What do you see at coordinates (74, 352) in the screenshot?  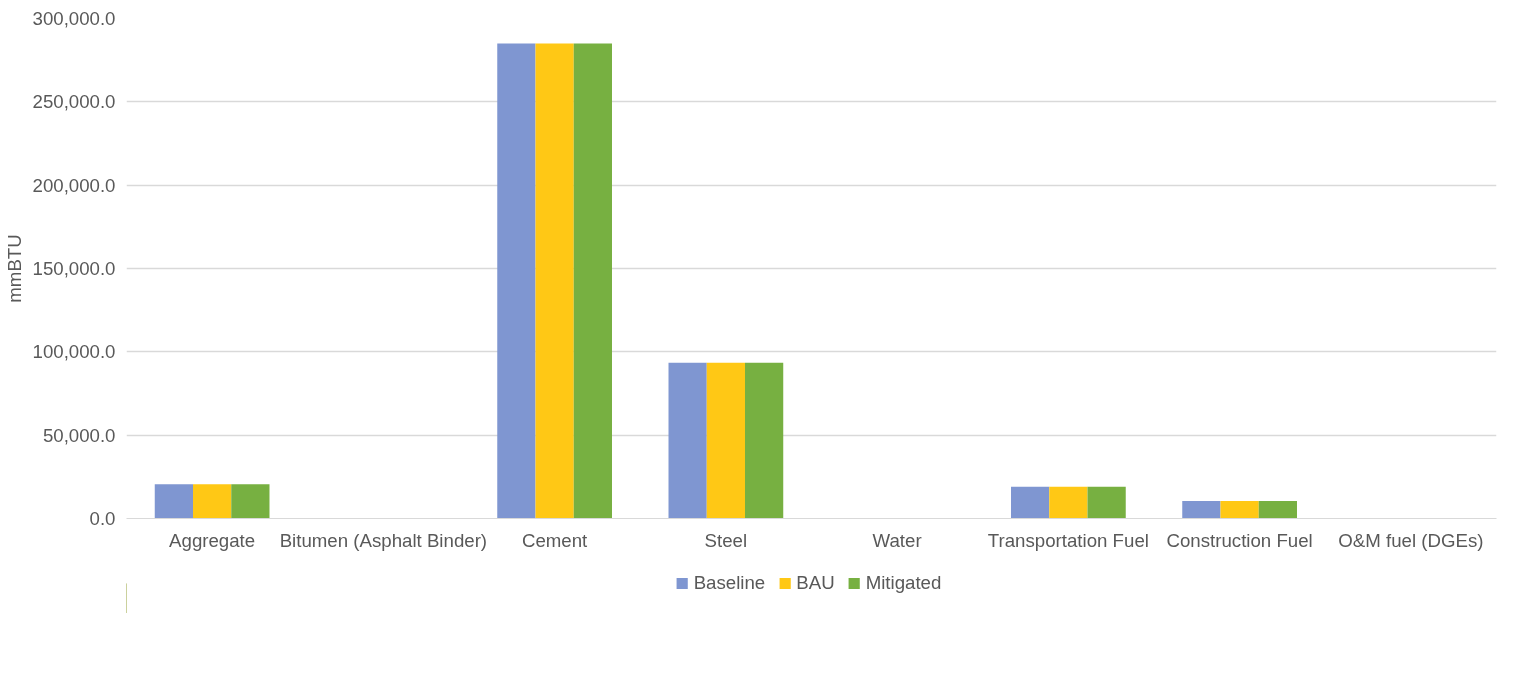 I see `y-tick-label: 100,000.0` at bounding box center [74, 352].